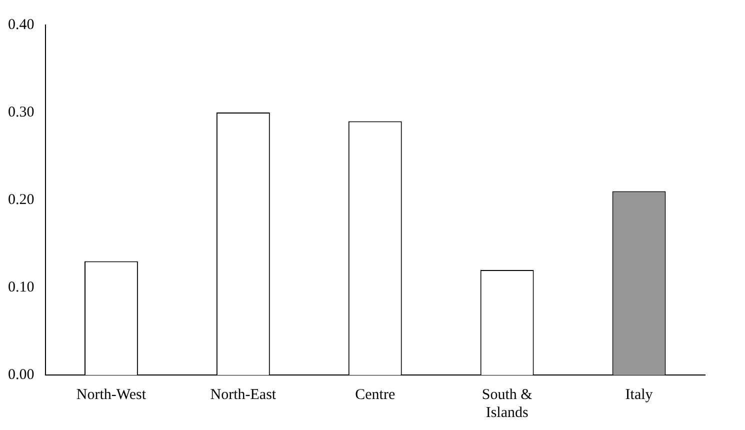 The height and width of the screenshot is (430, 745). What do you see at coordinates (243, 394) in the screenshot?
I see `x-tick-label: North-East` at bounding box center [243, 394].